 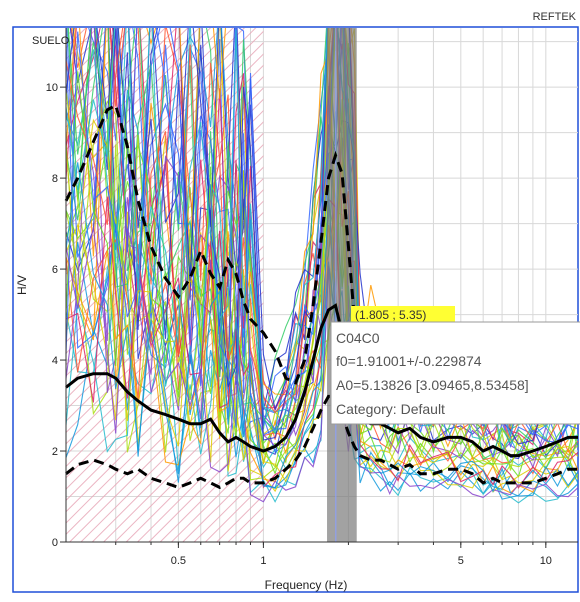 I want to click on x-tick-label: 0.5, so click(x=178, y=561).